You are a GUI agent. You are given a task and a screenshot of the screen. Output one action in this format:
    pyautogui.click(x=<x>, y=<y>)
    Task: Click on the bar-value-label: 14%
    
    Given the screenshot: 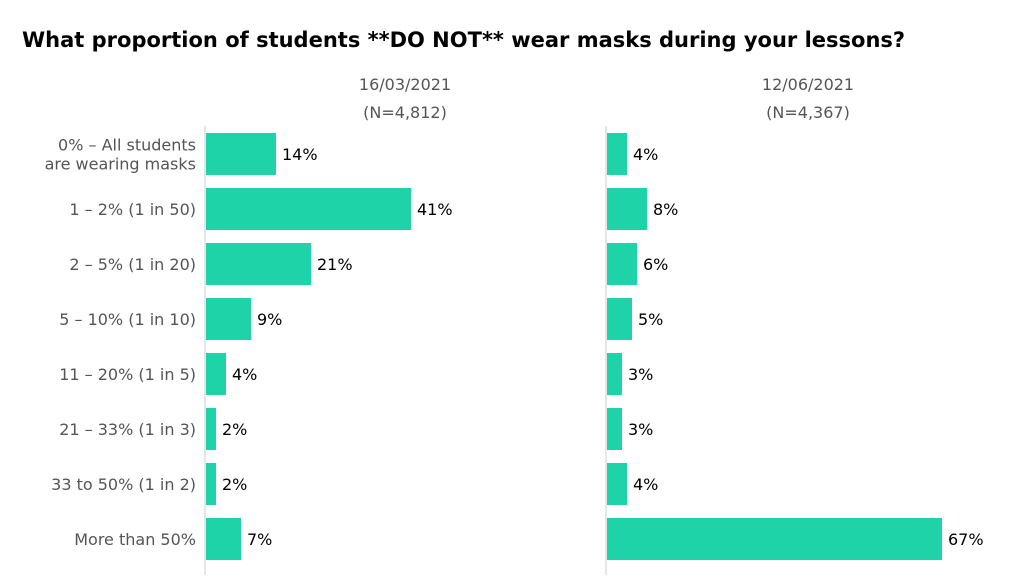 What is the action you would take?
    pyautogui.click(x=300, y=154)
    